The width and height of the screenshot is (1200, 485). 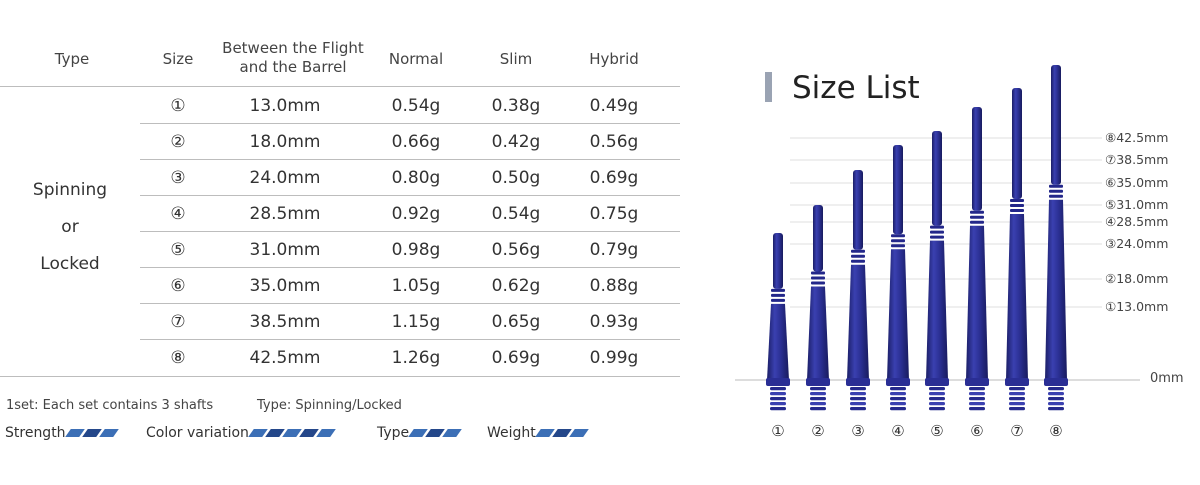 What do you see at coordinates (197, 433) in the screenshot?
I see `meter-label: Color variation` at bounding box center [197, 433].